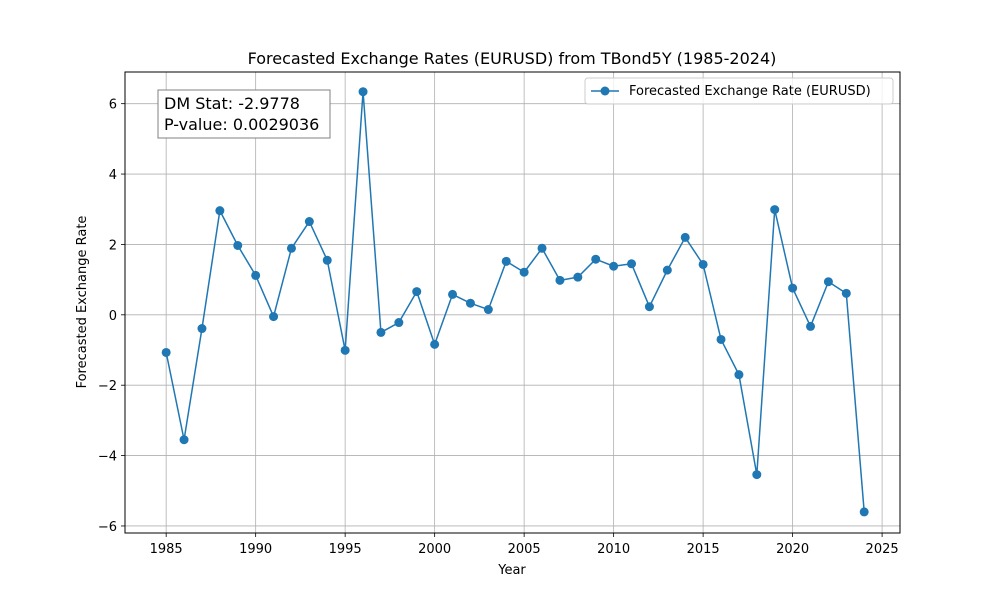 The height and width of the screenshot is (600, 1000). I want to click on stat-annotation-box, so click(244, 114).